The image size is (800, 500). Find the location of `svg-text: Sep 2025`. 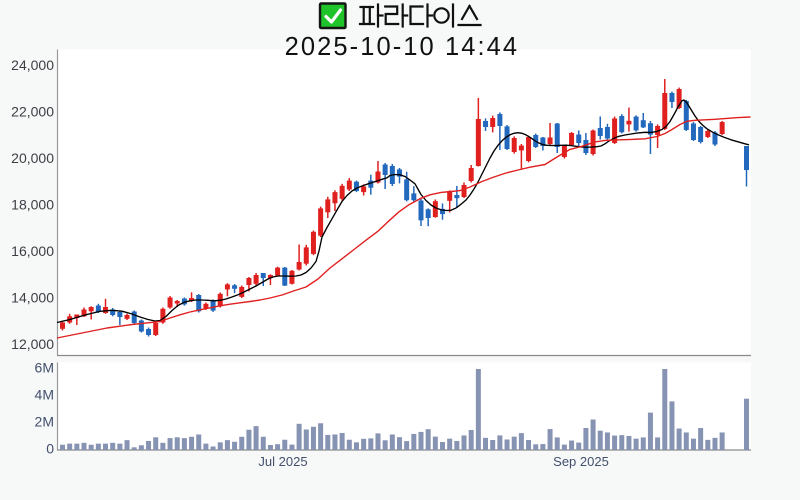

svg-text: Sep 2025 is located at coordinates (581, 461).